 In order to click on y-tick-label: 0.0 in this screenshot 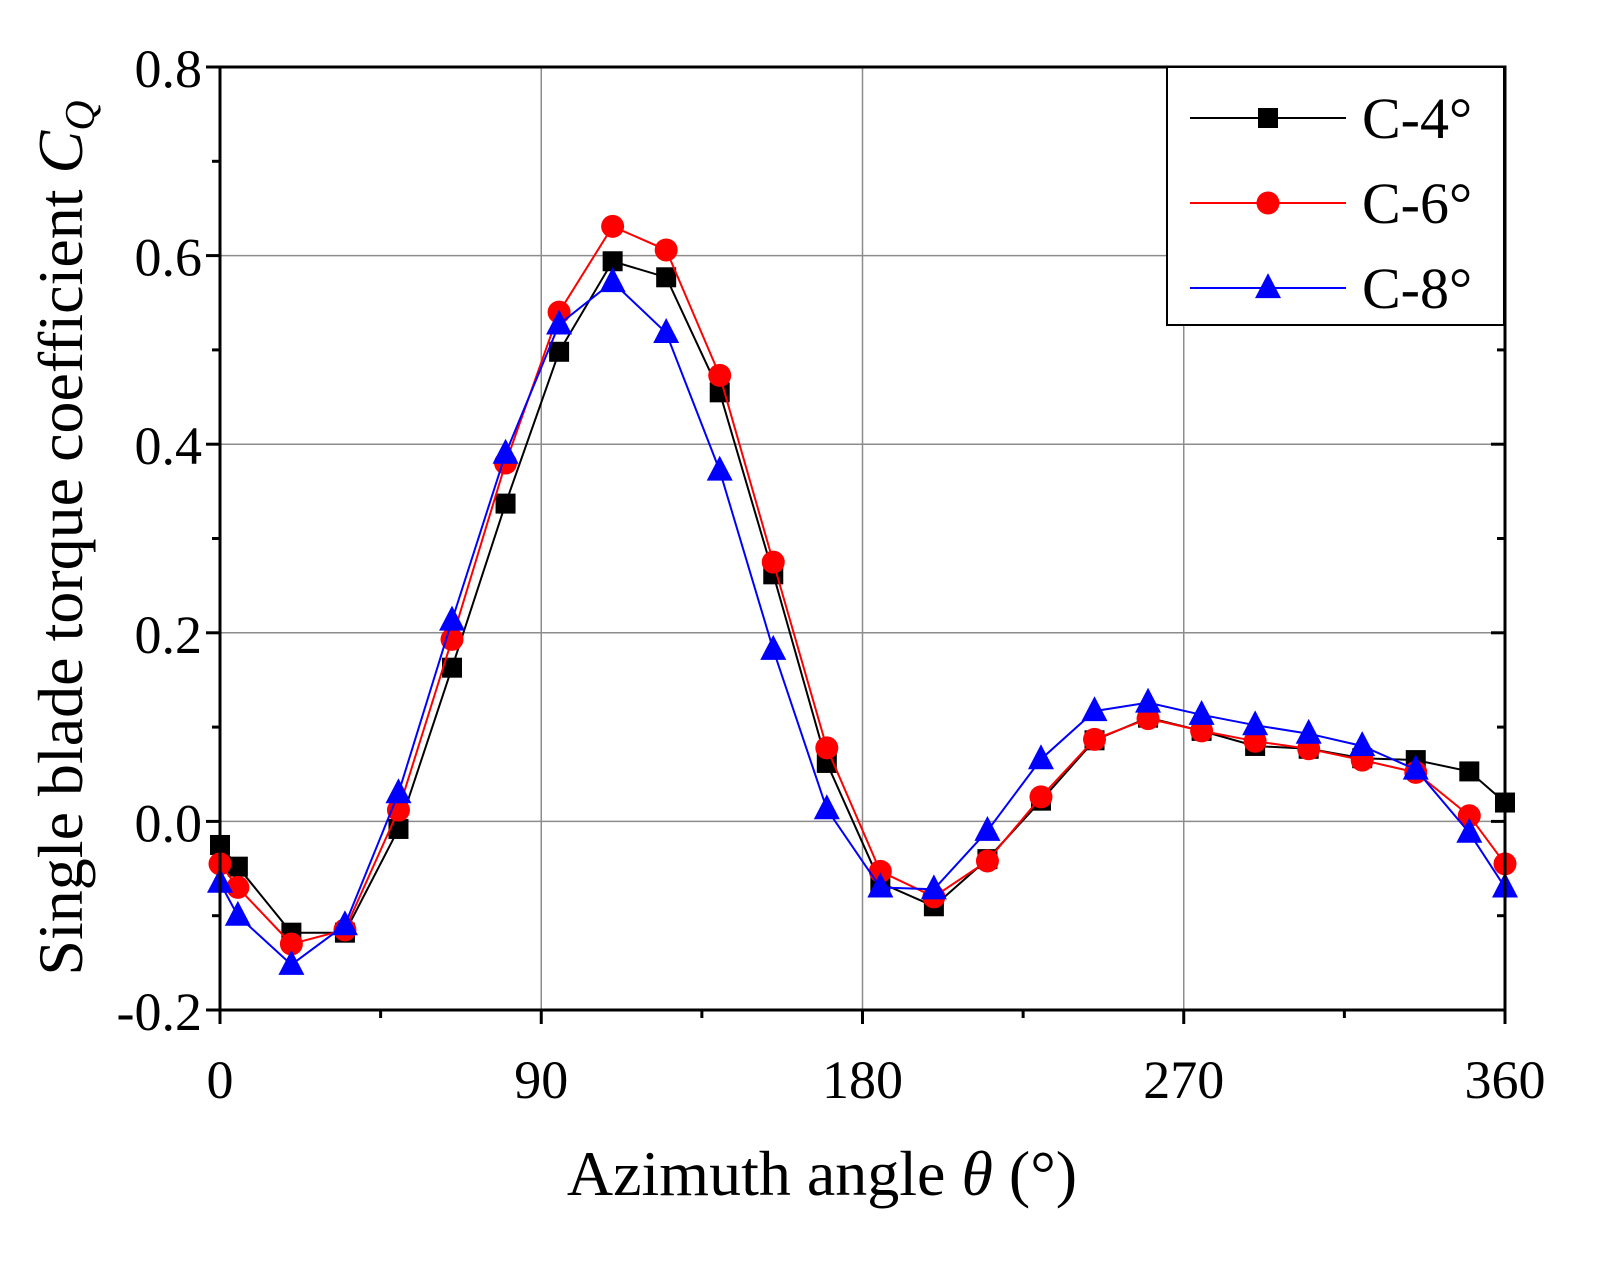, I will do `click(169, 823)`.